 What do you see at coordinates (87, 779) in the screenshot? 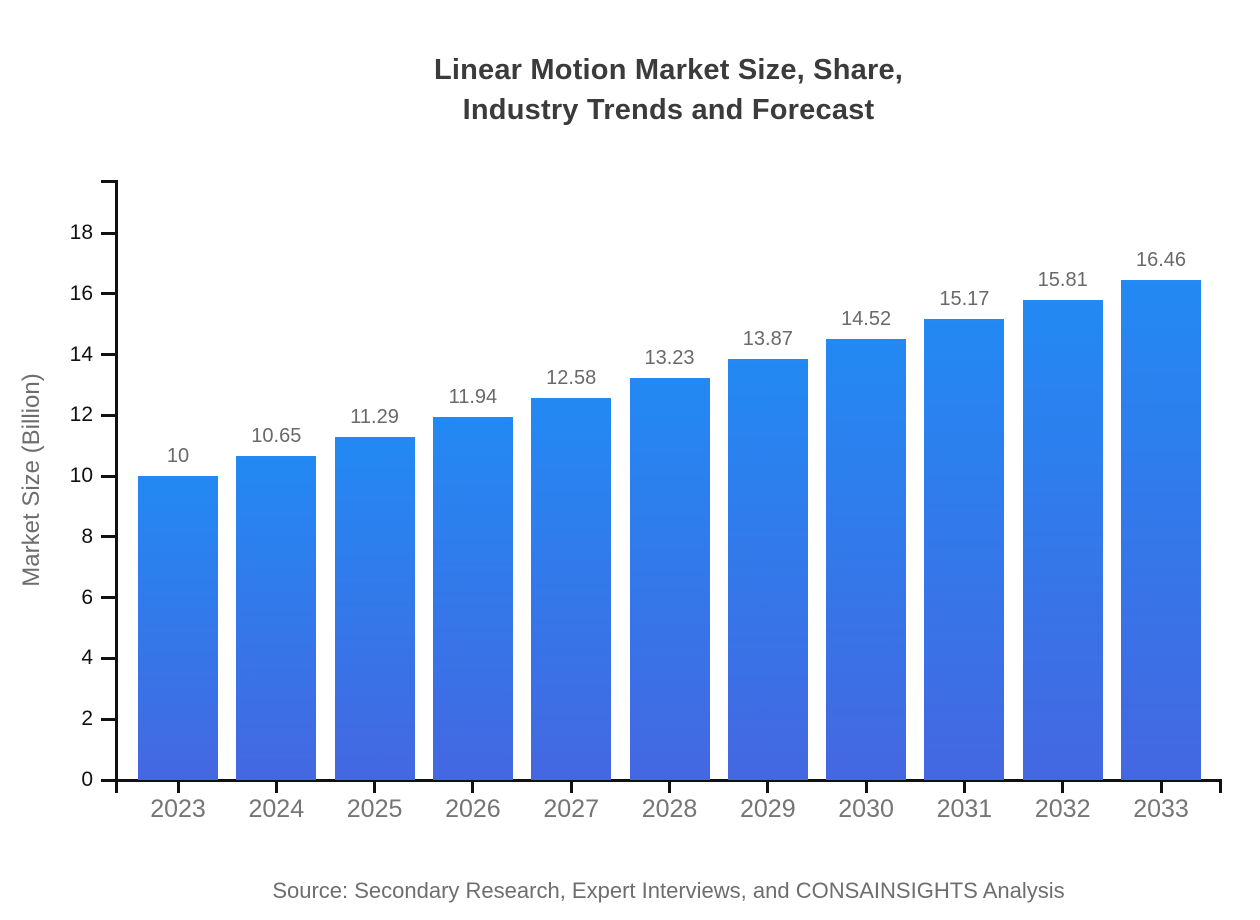
I see `y-tick-label: 0` at bounding box center [87, 779].